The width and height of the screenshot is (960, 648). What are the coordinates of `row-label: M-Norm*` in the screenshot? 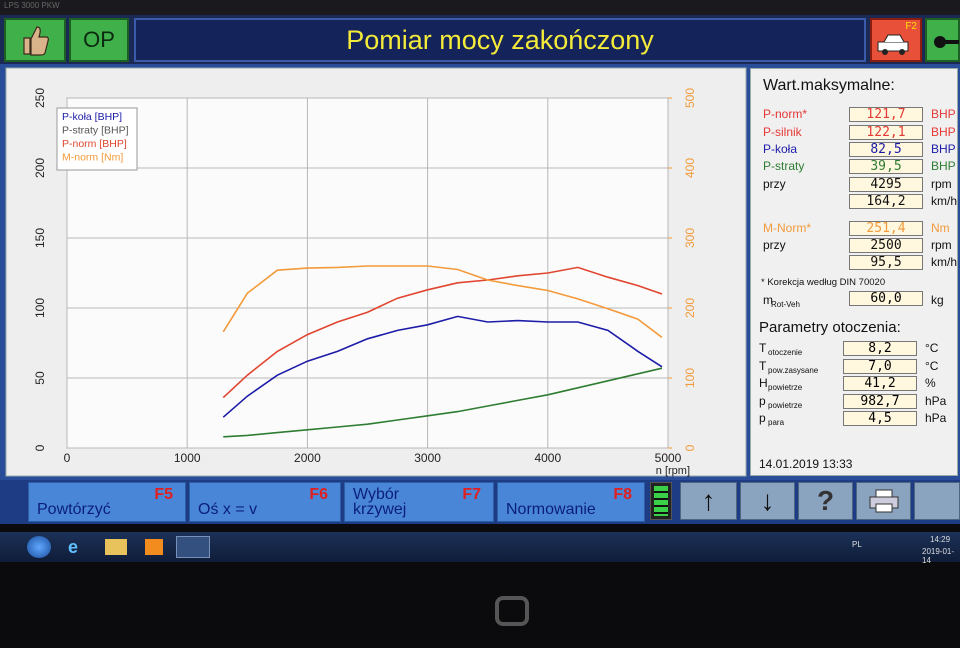 It's located at (787, 228).